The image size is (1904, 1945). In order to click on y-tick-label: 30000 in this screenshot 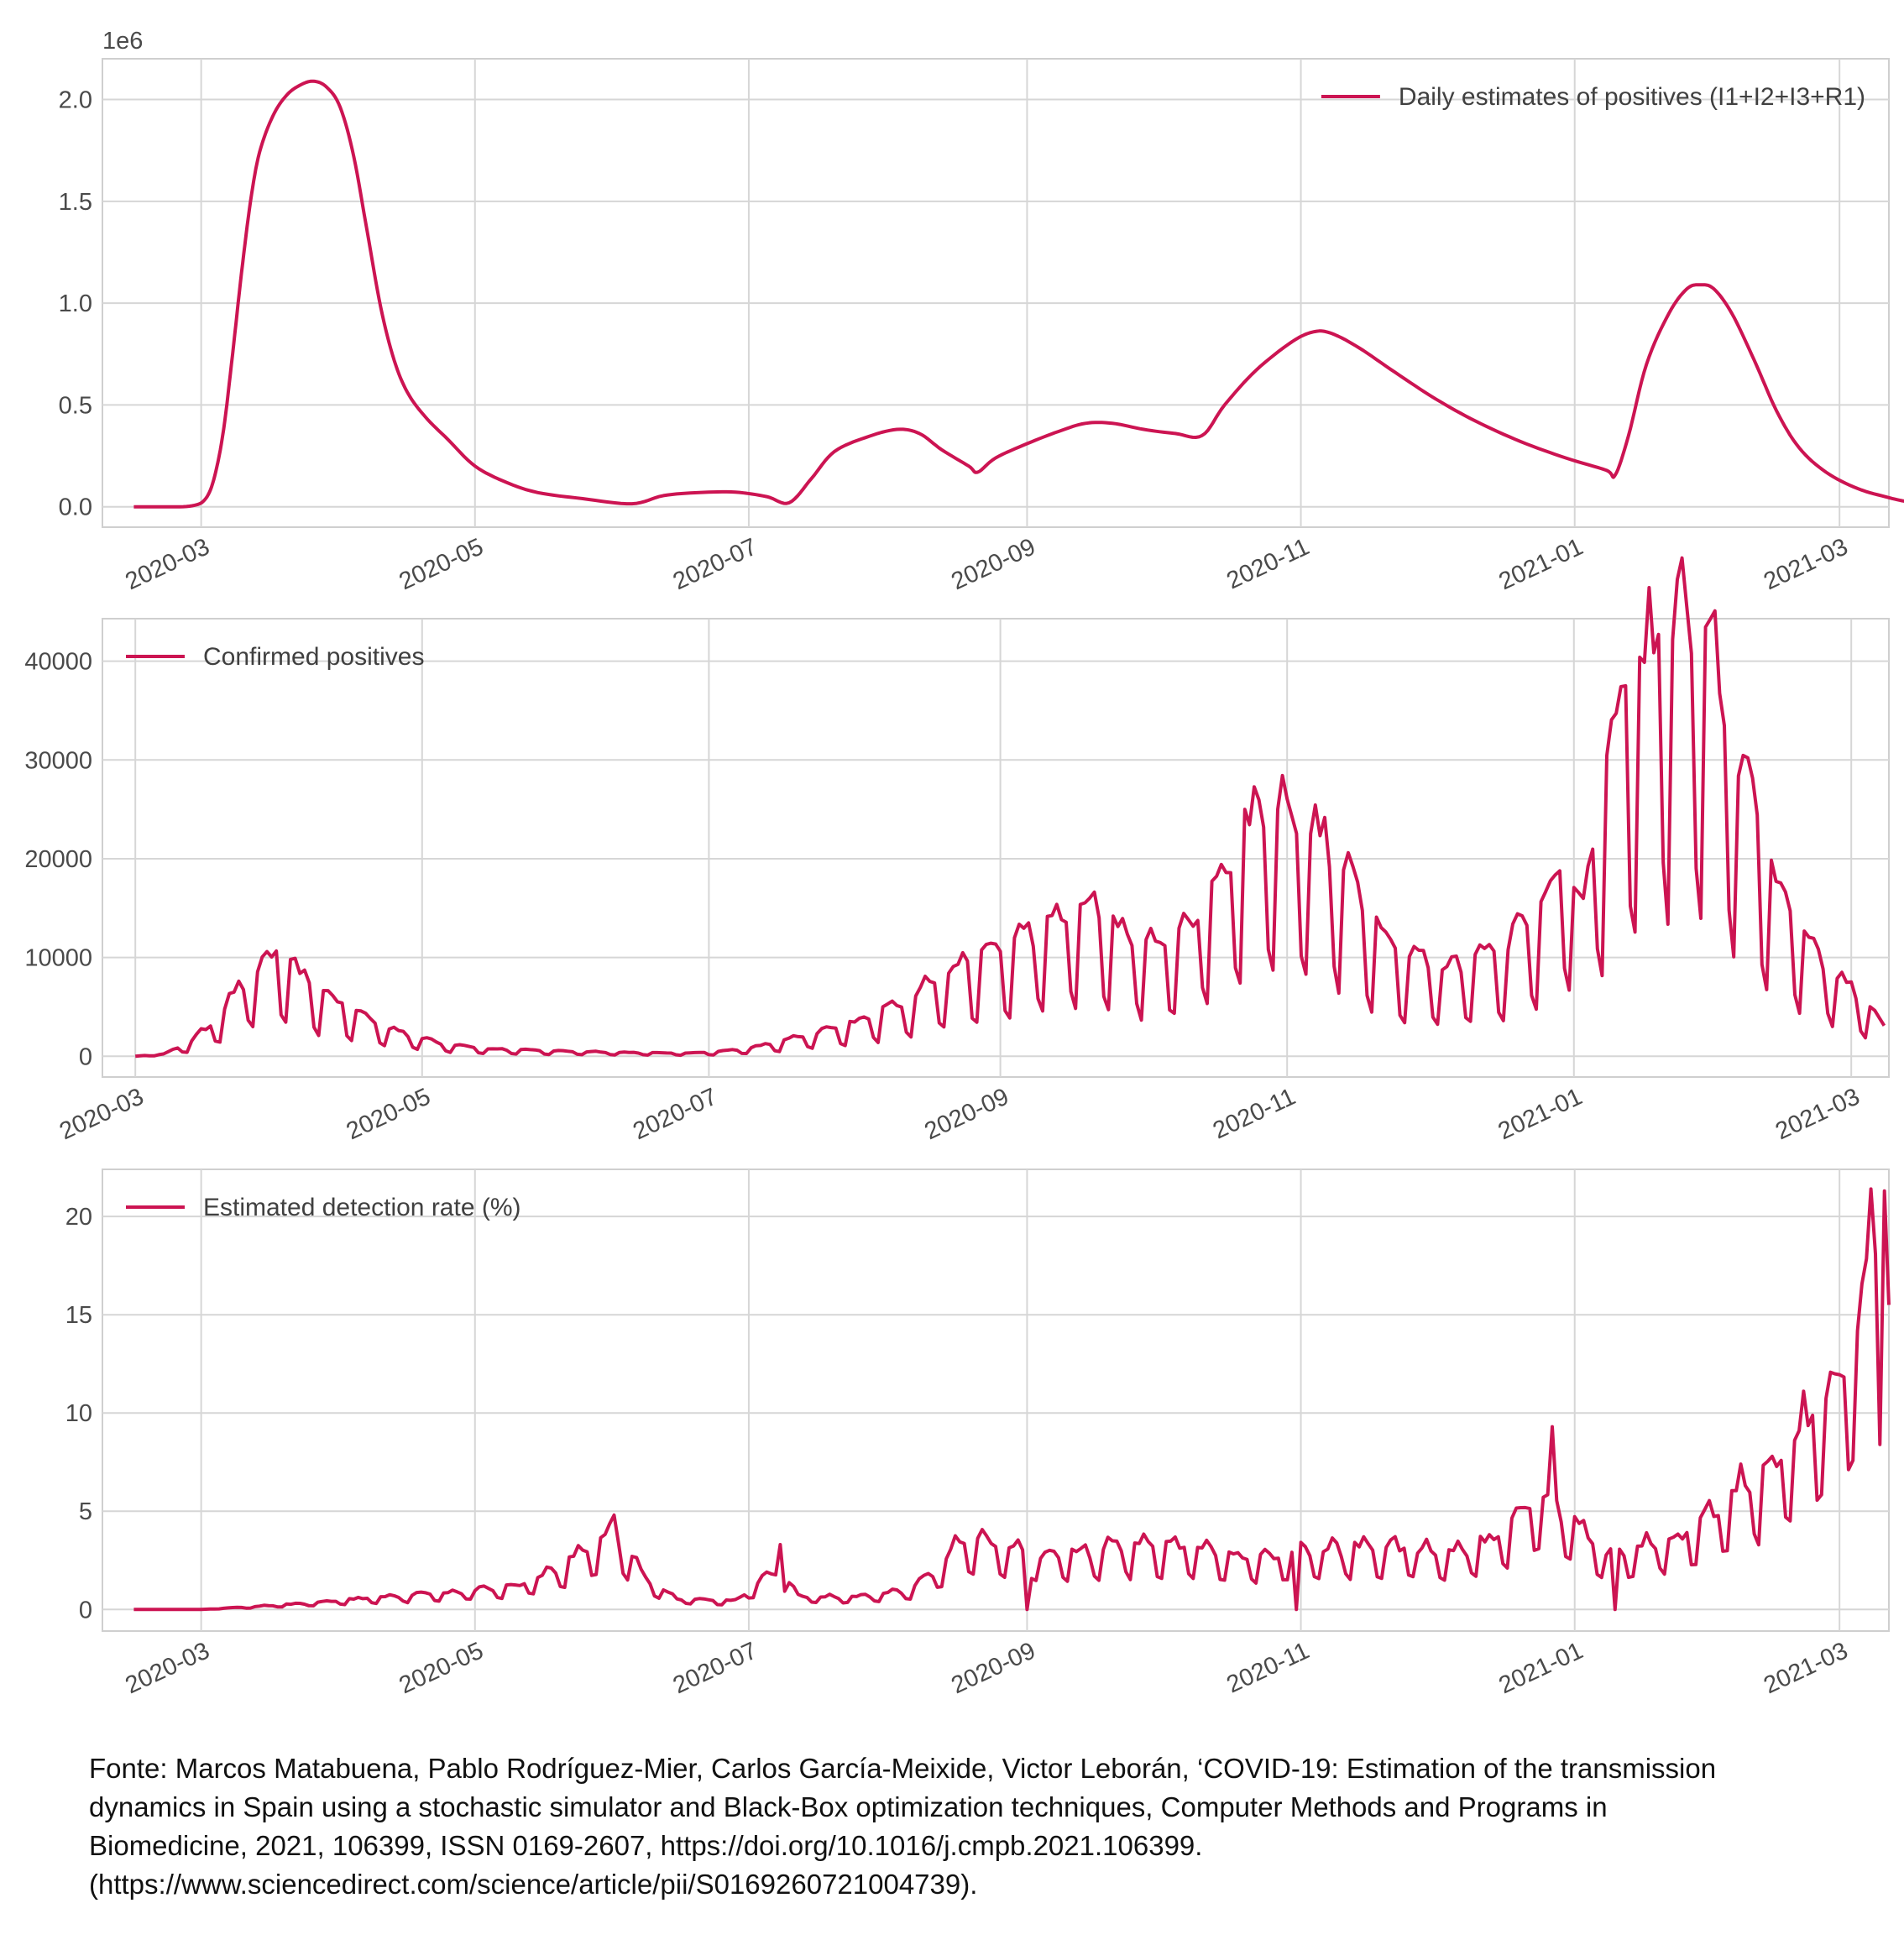, I will do `click(58, 760)`.